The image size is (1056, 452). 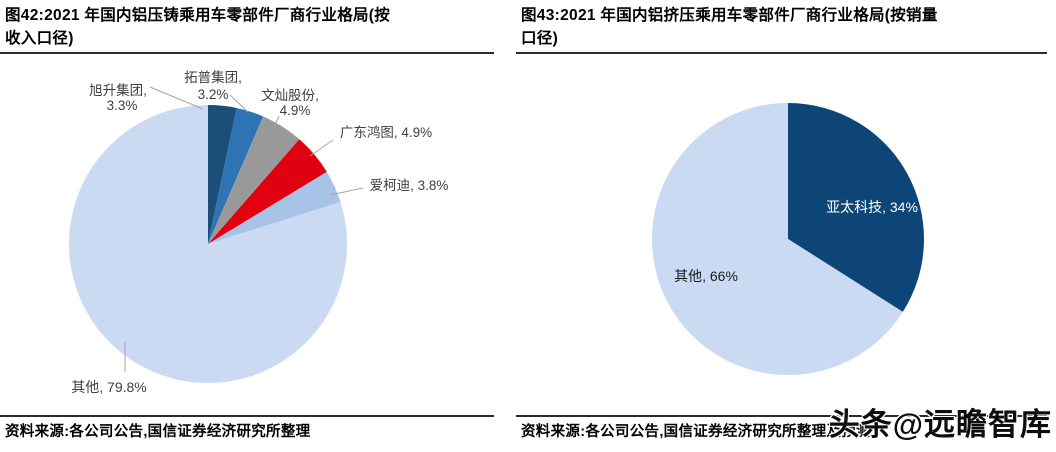 I want to click on pie-slice-label: 其他, 66%, so click(x=706, y=276).